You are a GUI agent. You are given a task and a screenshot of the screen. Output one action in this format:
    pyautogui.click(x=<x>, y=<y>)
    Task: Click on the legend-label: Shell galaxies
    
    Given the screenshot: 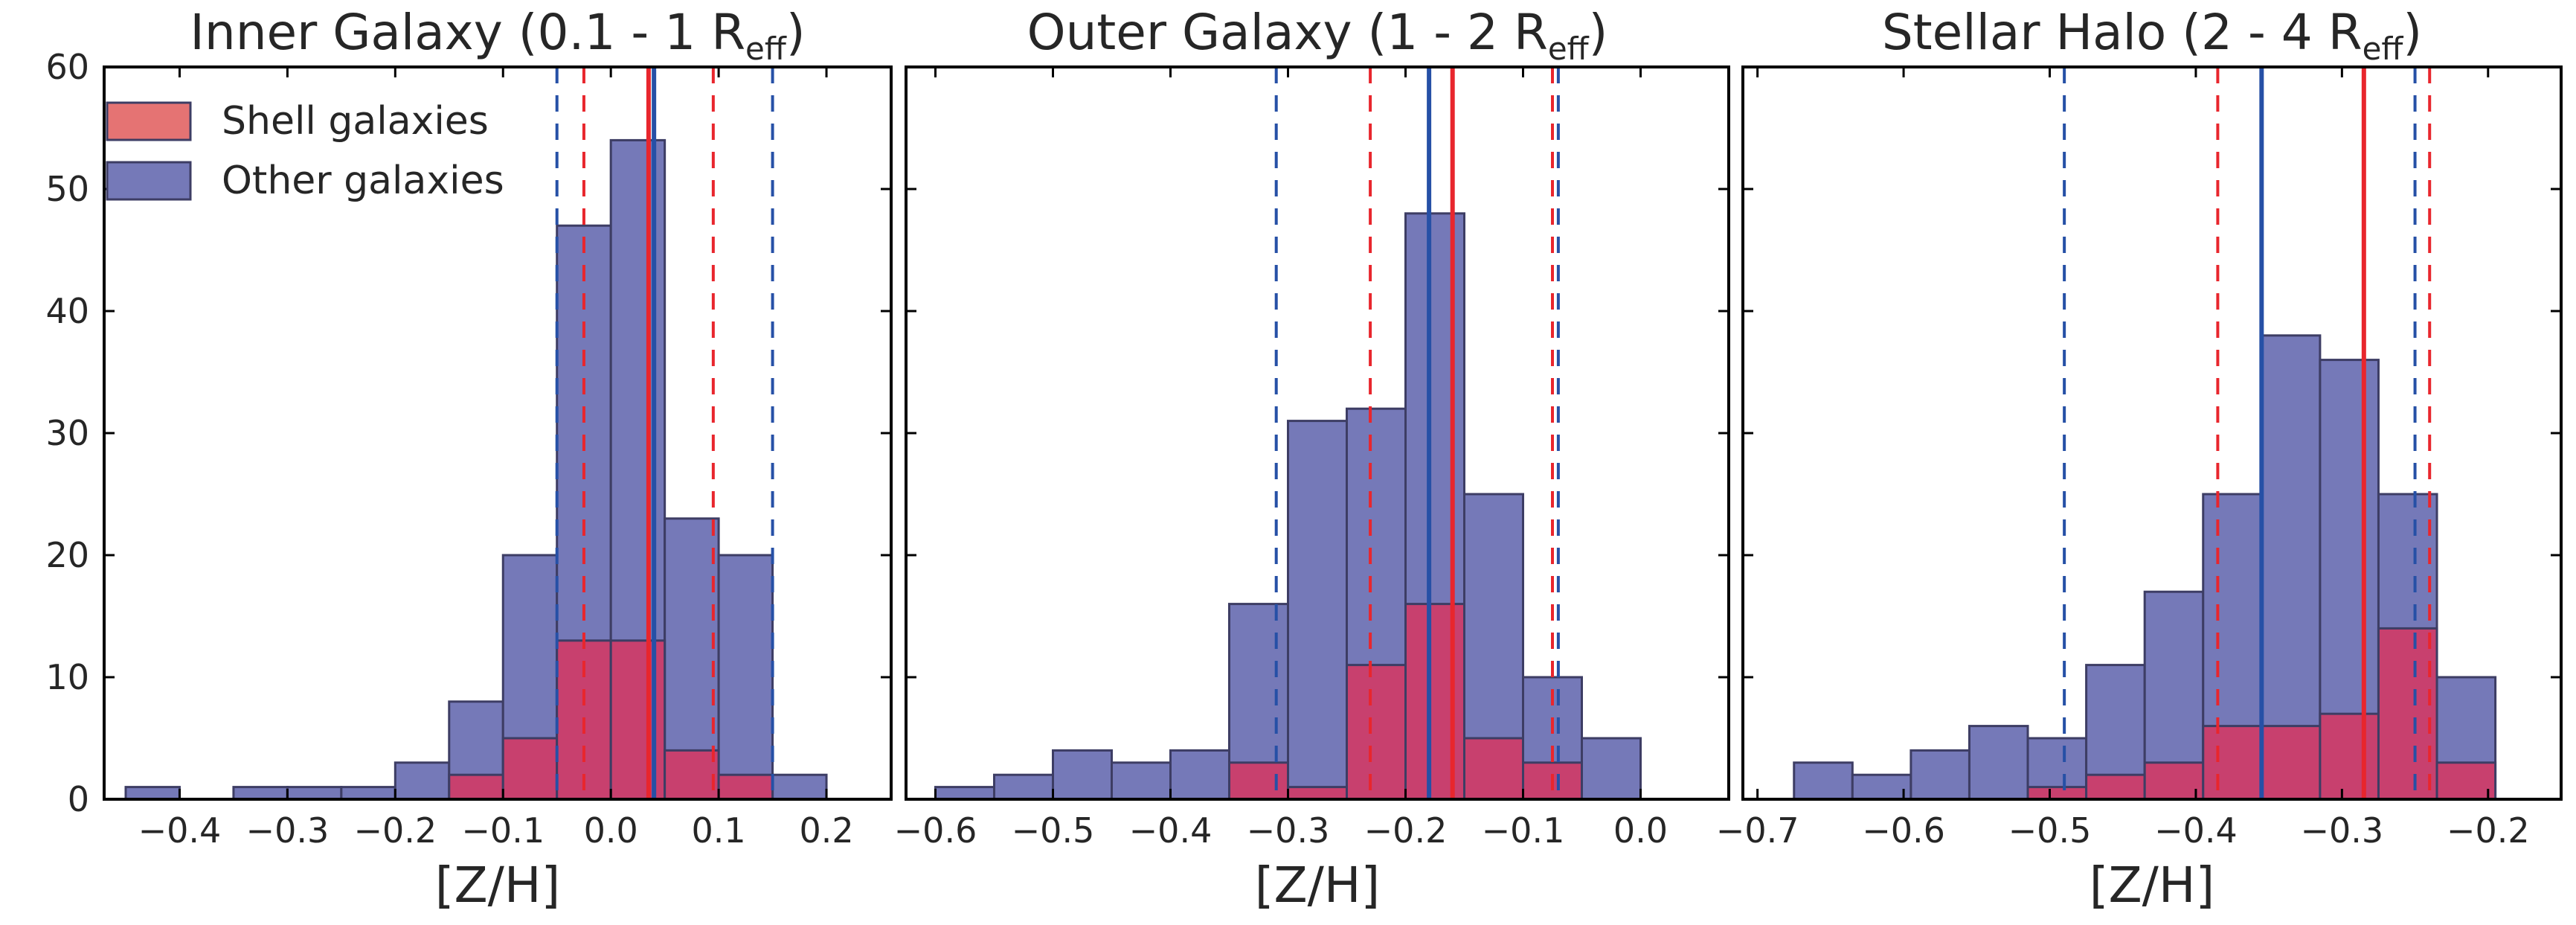 What is the action you would take?
    pyautogui.click(x=355, y=122)
    